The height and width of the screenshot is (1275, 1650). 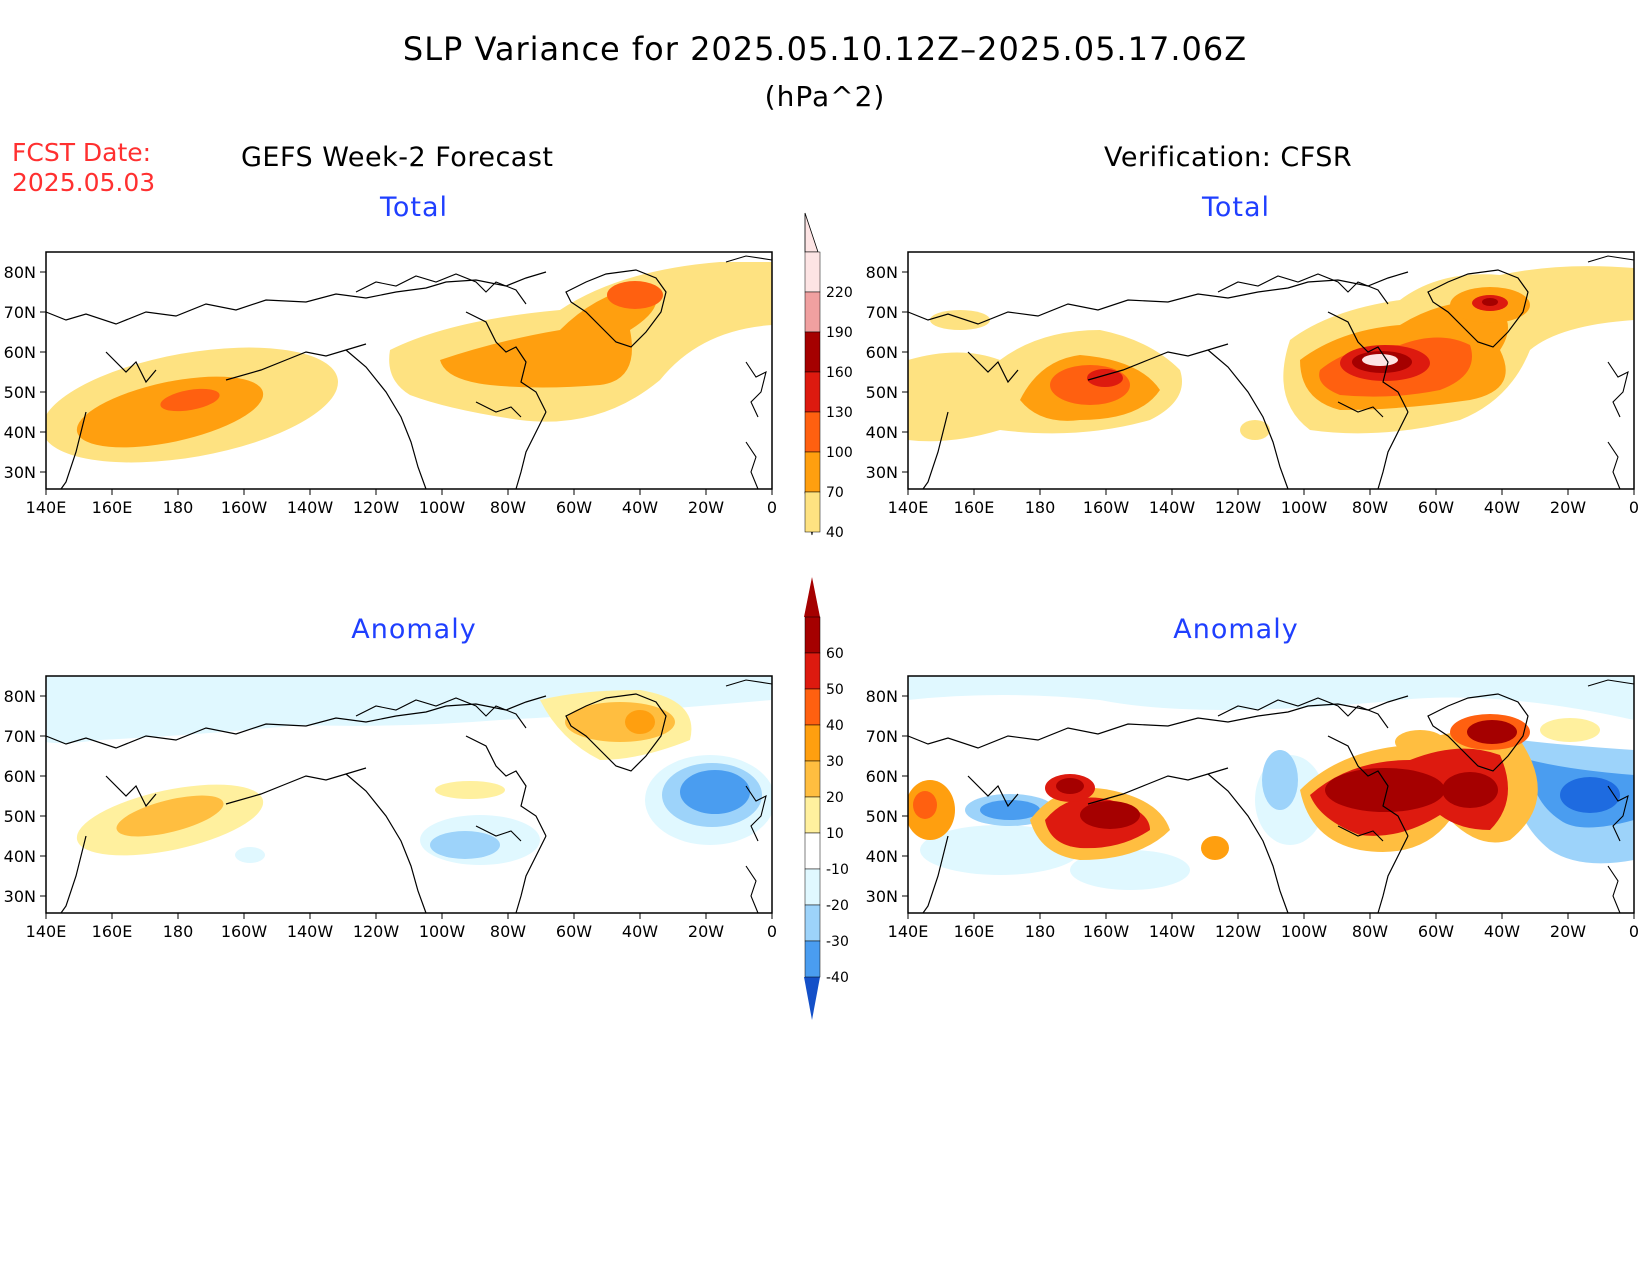 I want to click on fcst-date-value: 2025.05.03, so click(x=84, y=182).